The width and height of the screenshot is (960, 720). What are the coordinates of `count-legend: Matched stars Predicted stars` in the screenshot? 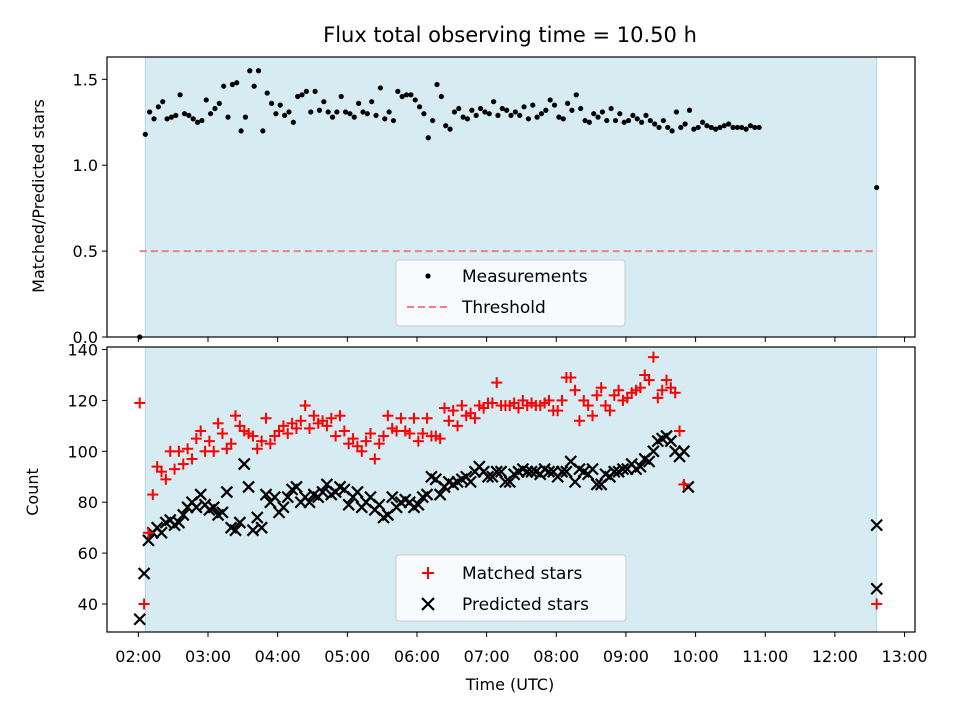 It's located at (511, 588).